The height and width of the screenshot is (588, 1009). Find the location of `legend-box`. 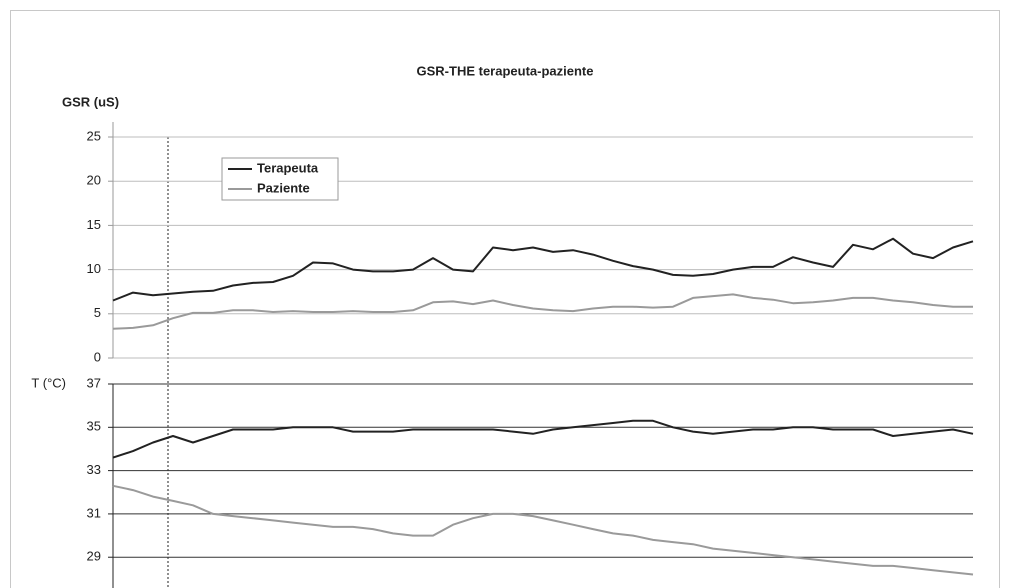

legend-box is located at coordinates (280, 179).